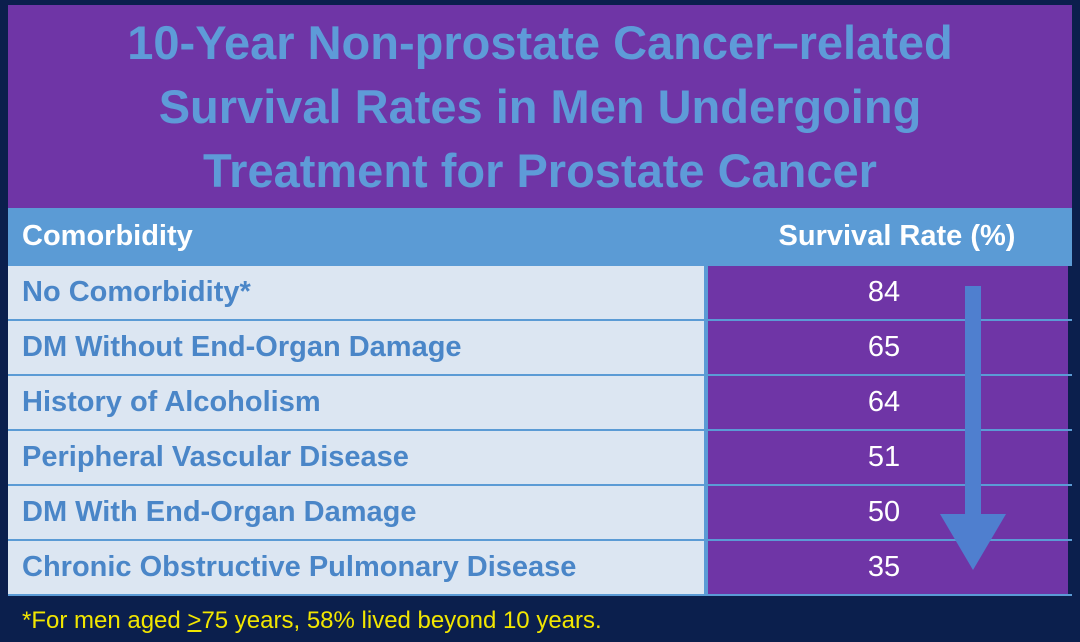  I want to click on table-row: History of Alcoholism 64, so click(540, 401).